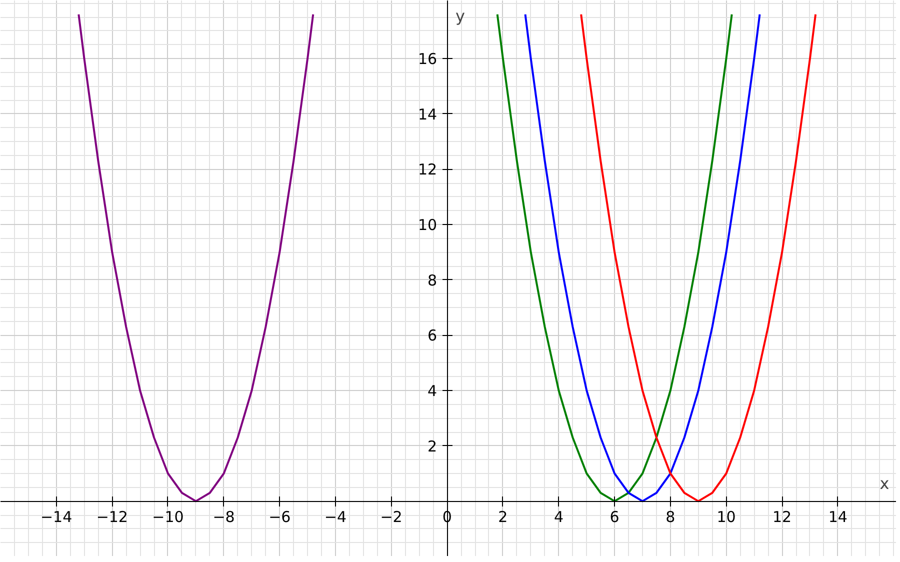  What do you see at coordinates (335, 517) in the screenshot?
I see `x-tick-label: −4` at bounding box center [335, 517].